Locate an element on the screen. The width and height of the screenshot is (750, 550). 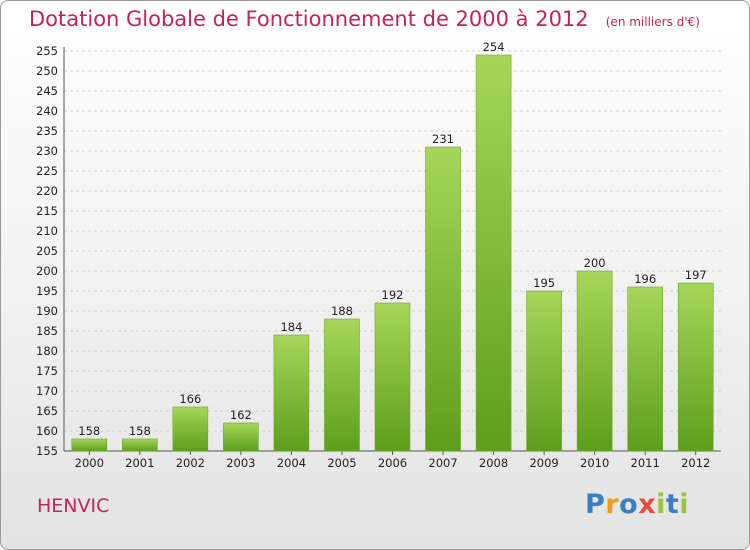
value-label-2007: 231 is located at coordinates (443, 139).